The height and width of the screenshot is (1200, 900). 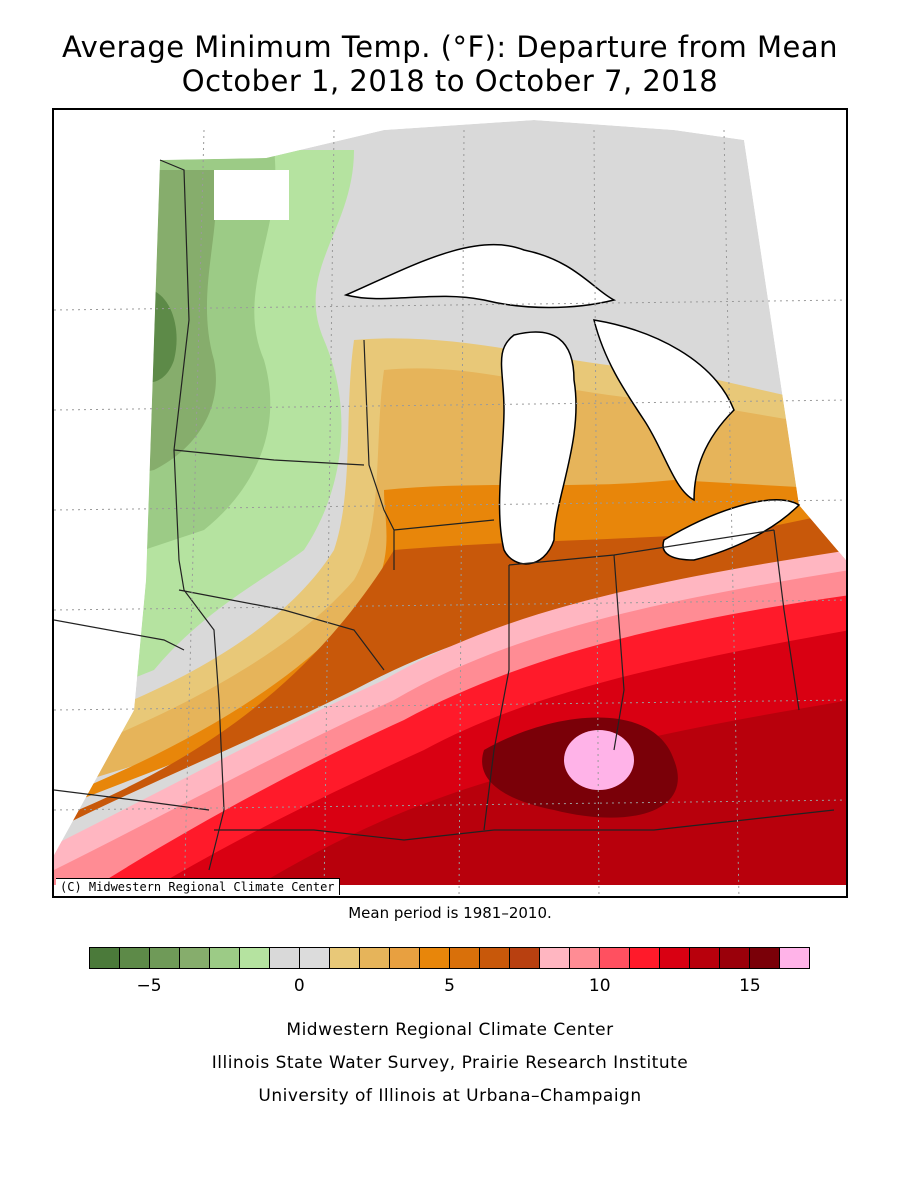 What do you see at coordinates (663, 410) in the screenshot?
I see `lake-huron` at bounding box center [663, 410].